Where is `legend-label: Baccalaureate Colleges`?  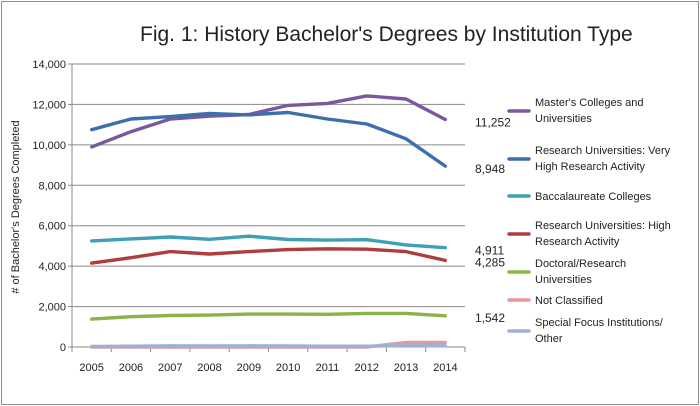 legend-label: Baccalaureate Colleges is located at coordinates (593, 197).